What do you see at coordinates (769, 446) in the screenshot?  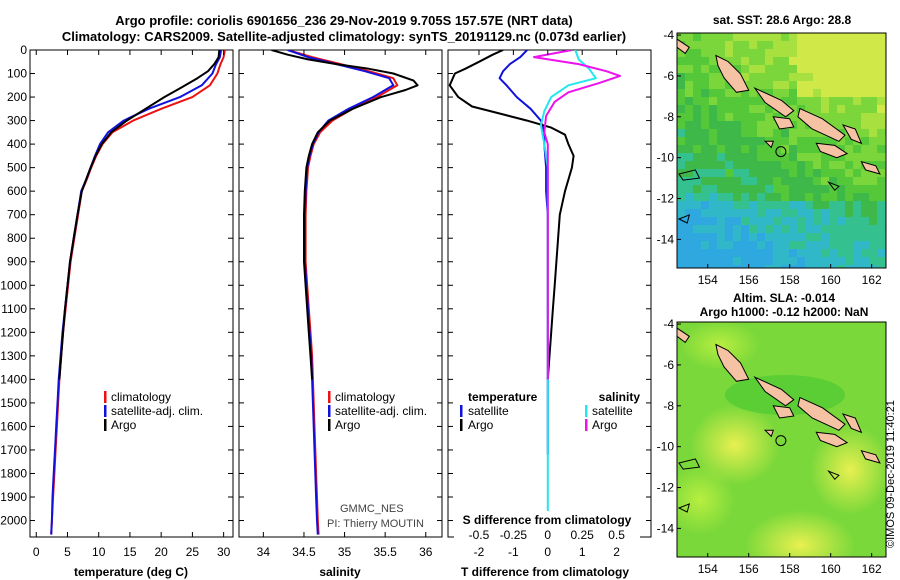 I see `sla-map-axes: 154 156 158 160 162 -4 -6 -8 -10 -12 -14` at bounding box center [769, 446].